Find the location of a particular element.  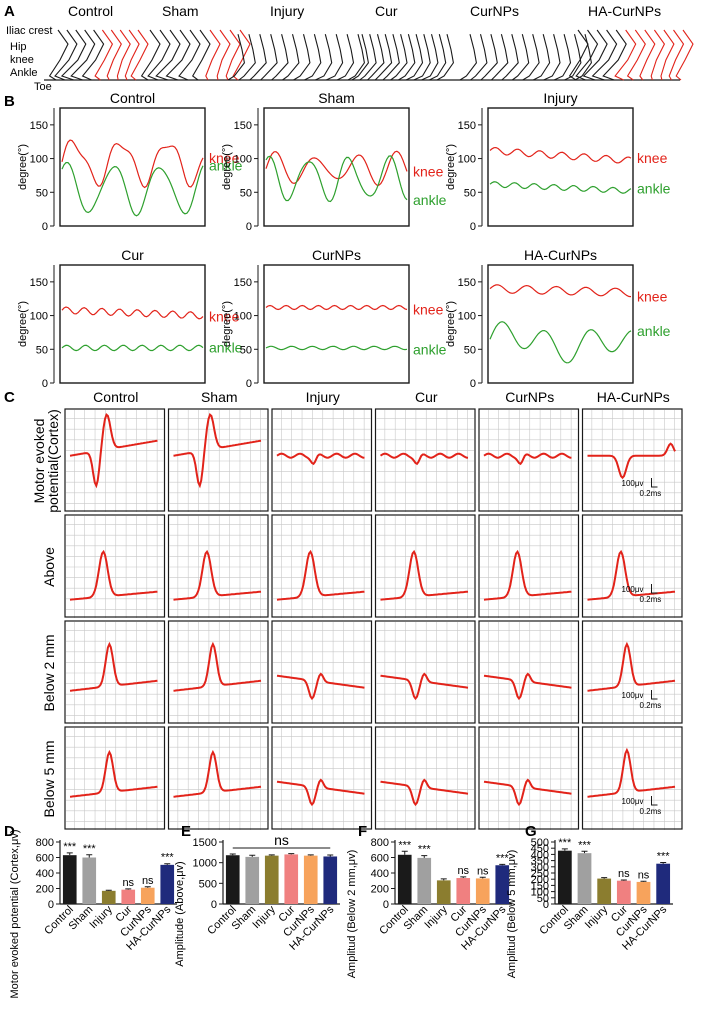

mep-row-label-0: Motor evoked is located at coordinates (39, 461).